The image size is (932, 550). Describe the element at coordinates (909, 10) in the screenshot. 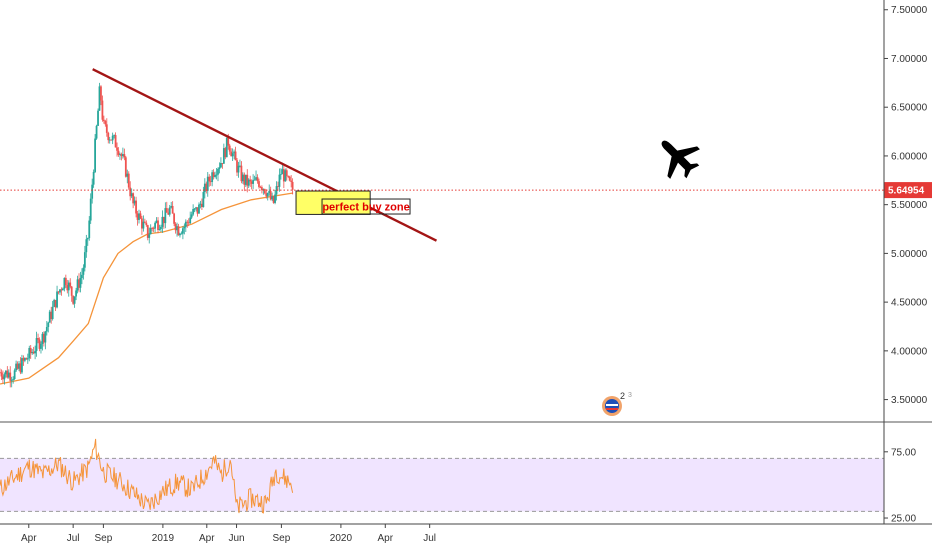

I see `price-tick-label: 7.50000` at that location.